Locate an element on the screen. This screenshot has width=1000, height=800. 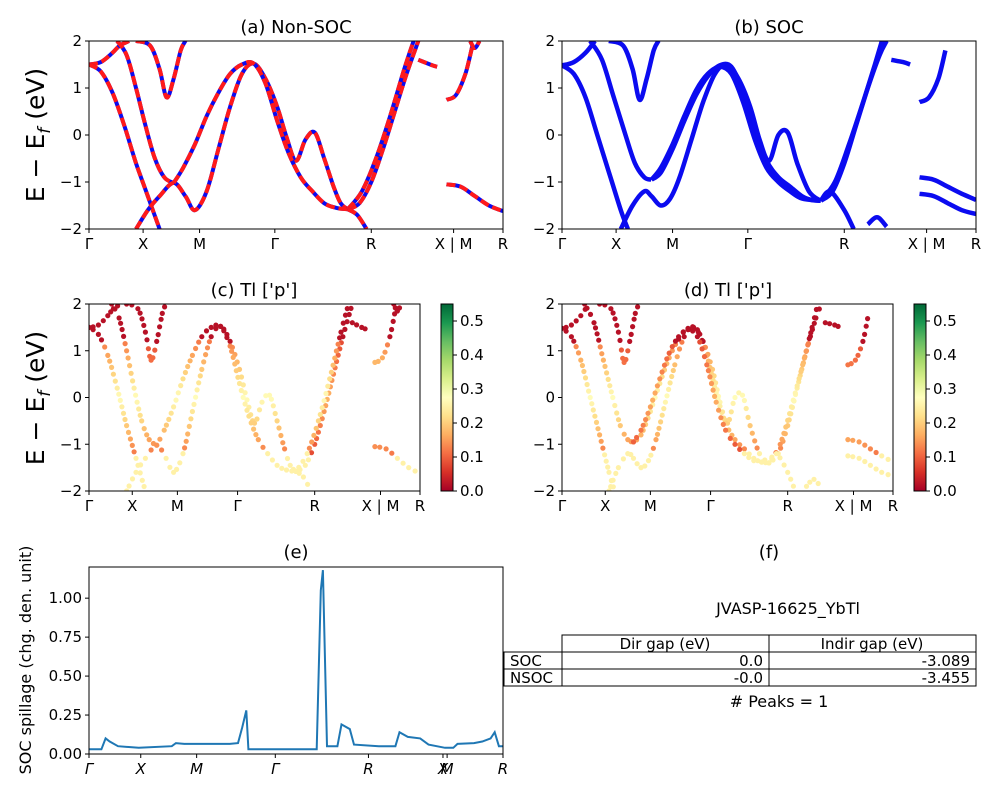
y-tick-label: 0 is located at coordinates (550, 135).